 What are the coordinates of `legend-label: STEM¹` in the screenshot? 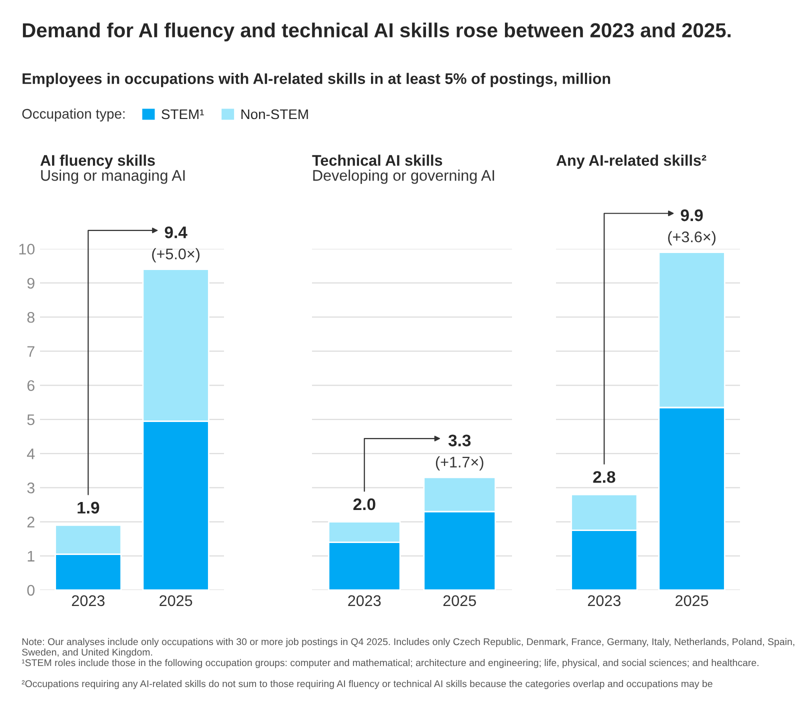 It's located at (183, 114).